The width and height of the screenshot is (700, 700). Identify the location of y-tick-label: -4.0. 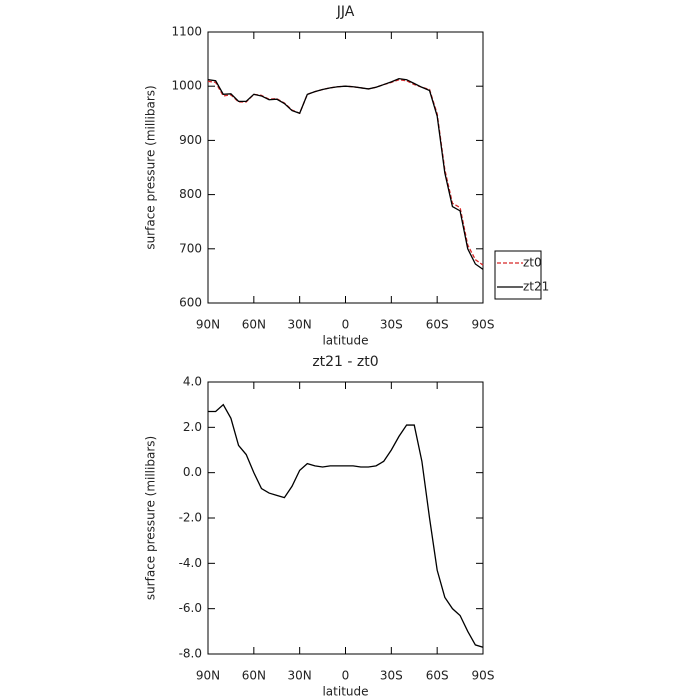
(190, 563).